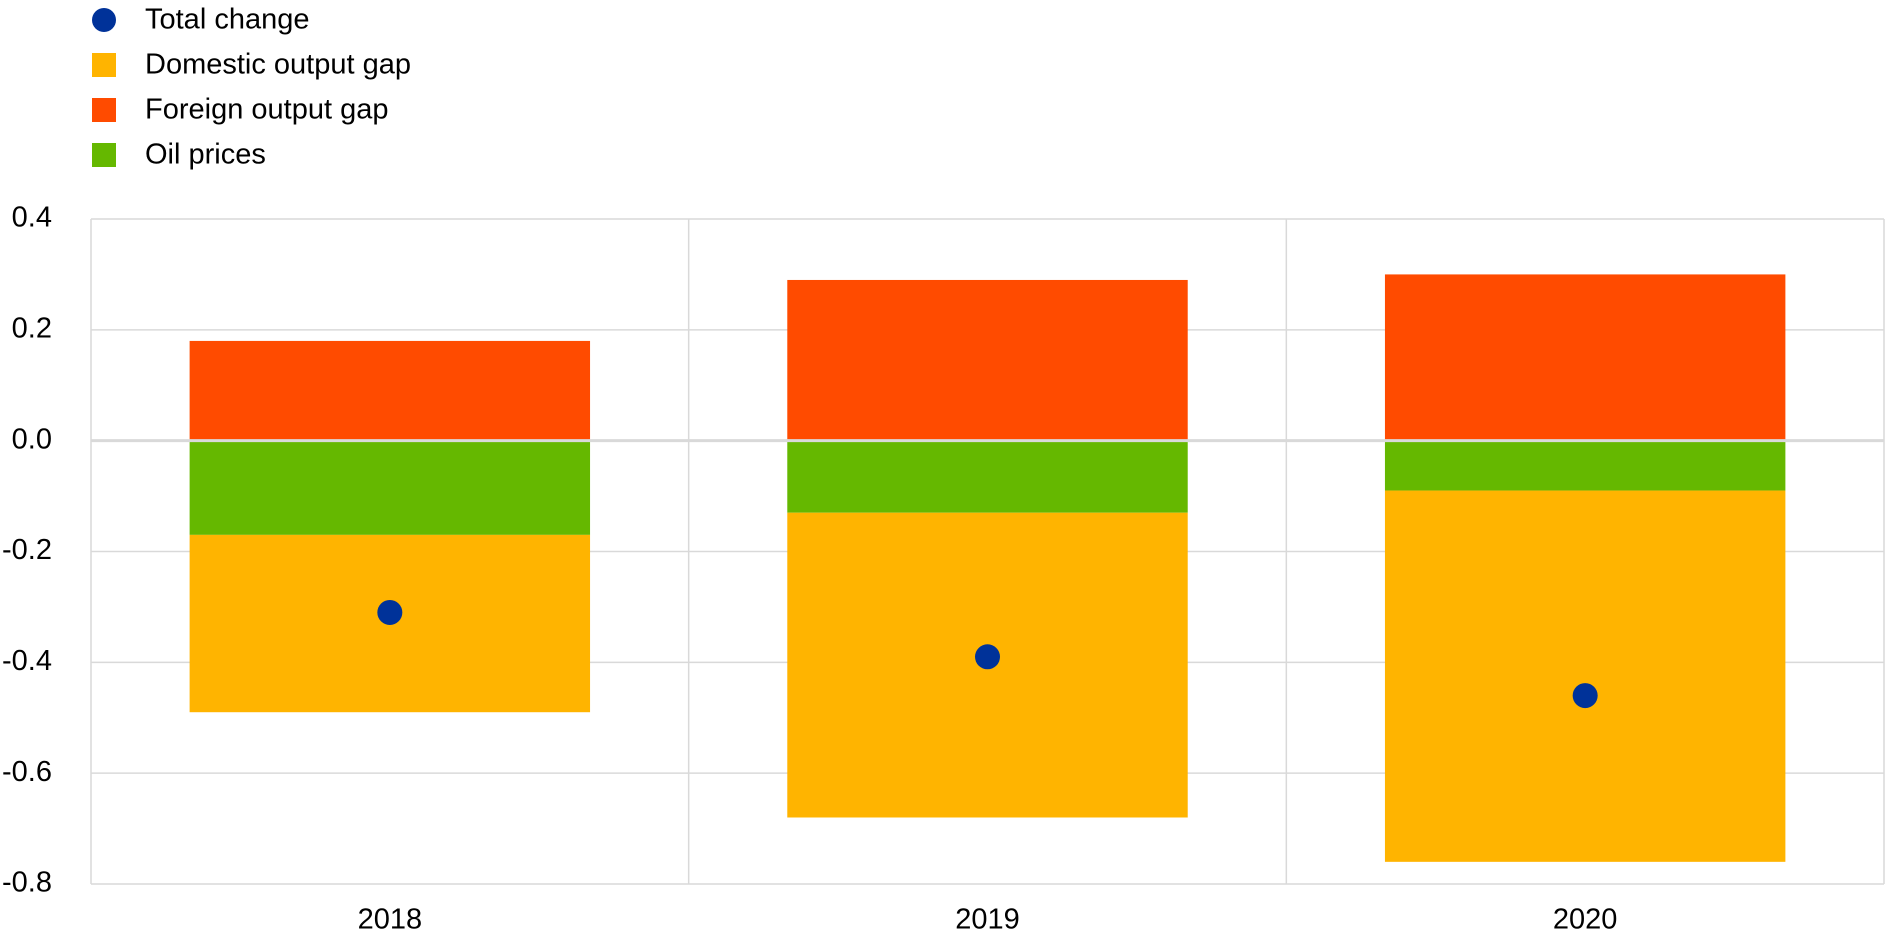  What do you see at coordinates (205, 155) in the screenshot?
I see `legend-label: Oil prices` at bounding box center [205, 155].